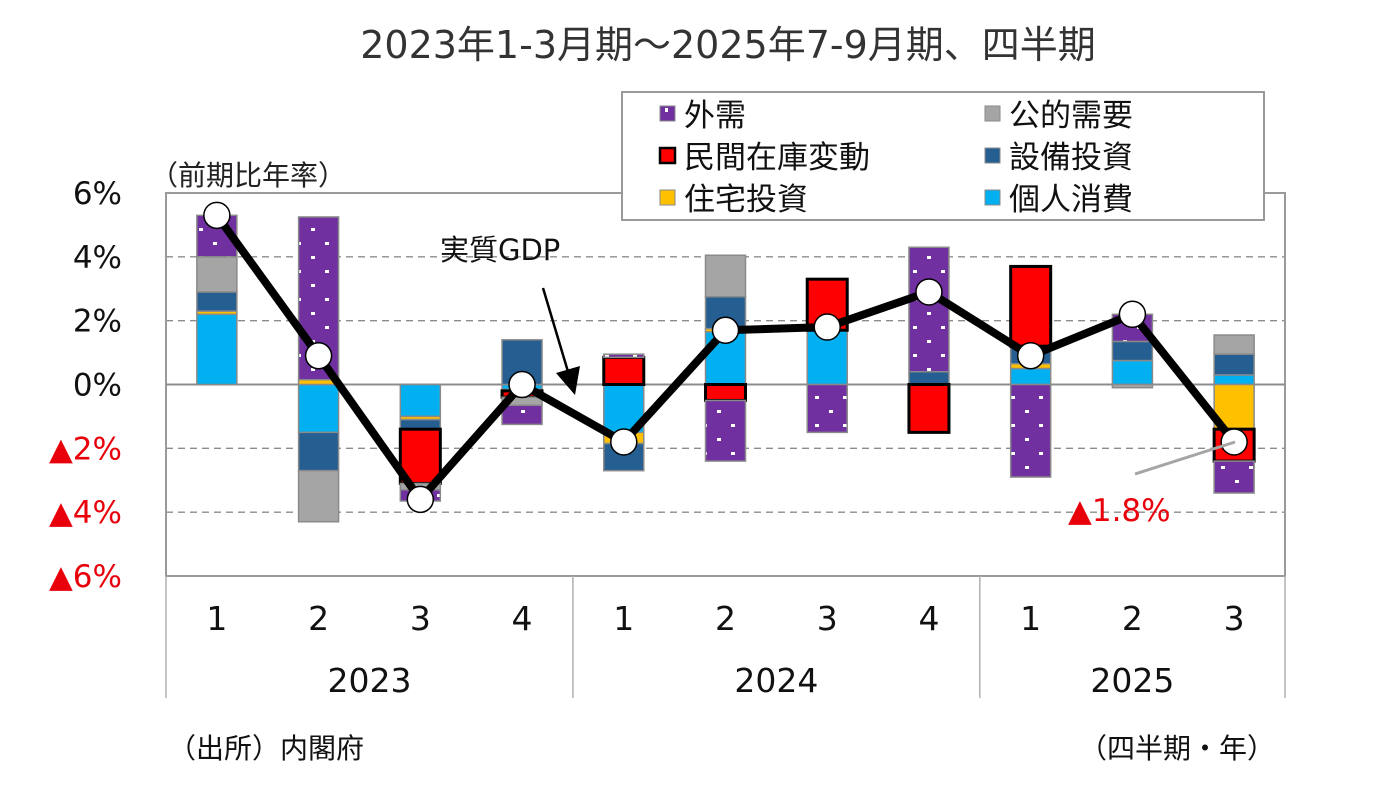 This screenshot has width=1400, height=802. I want to click on legend-label: 民間在庫変動, so click(777, 158).